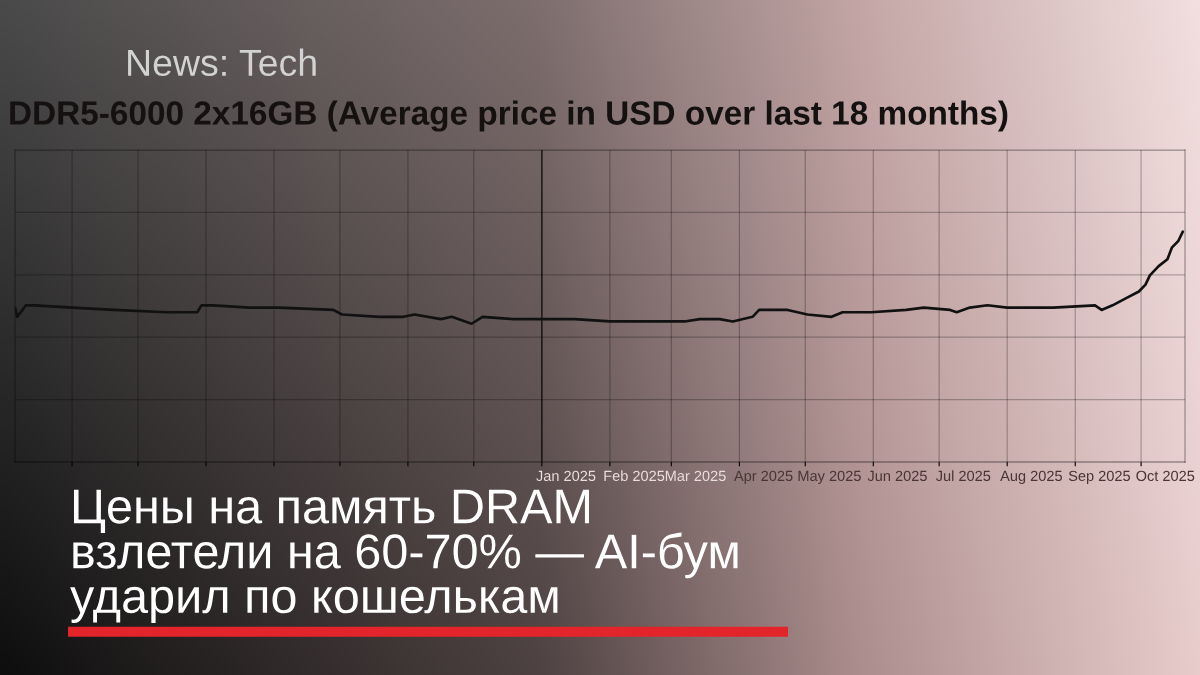  Describe the element at coordinates (695, 476) in the screenshot. I see `x-tick-label: Mar 2025` at that location.